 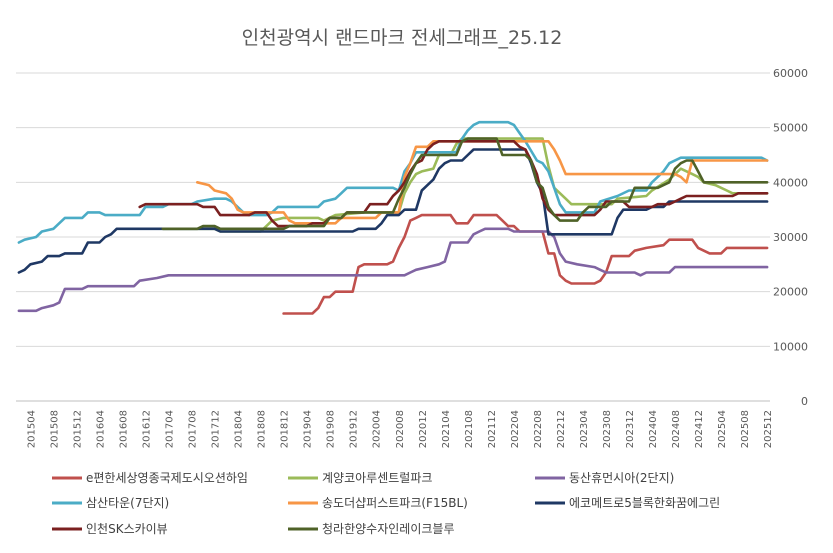 I want to click on x-tick-label: 201612, so click(x=147, y=429).